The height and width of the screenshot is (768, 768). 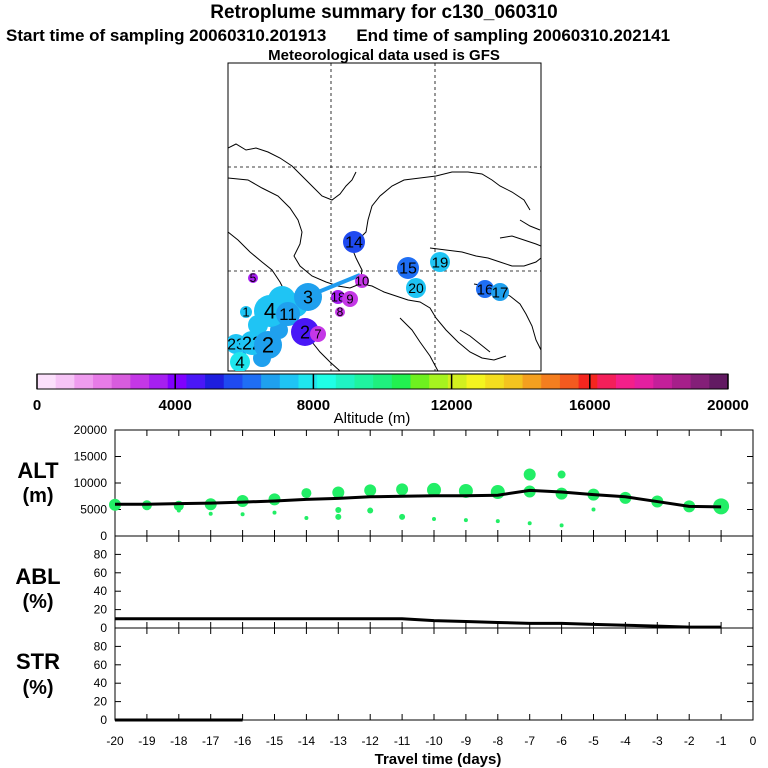 I want to click on colorbar-tick-label: 4000, so click(x=175, y=405).